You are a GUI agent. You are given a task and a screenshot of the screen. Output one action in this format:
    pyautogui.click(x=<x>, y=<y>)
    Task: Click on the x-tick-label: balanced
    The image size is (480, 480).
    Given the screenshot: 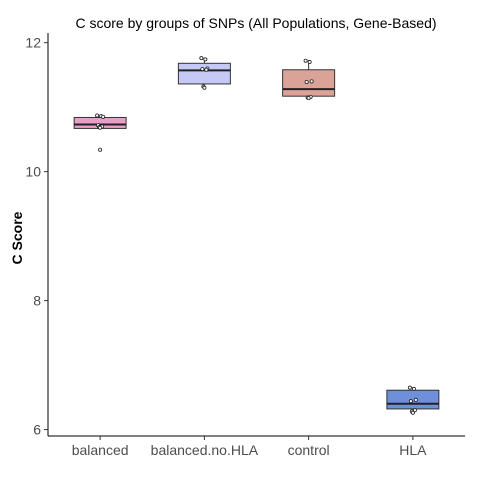 What is the action you would take?
    pyautogui.click(x=100, y=450)
    